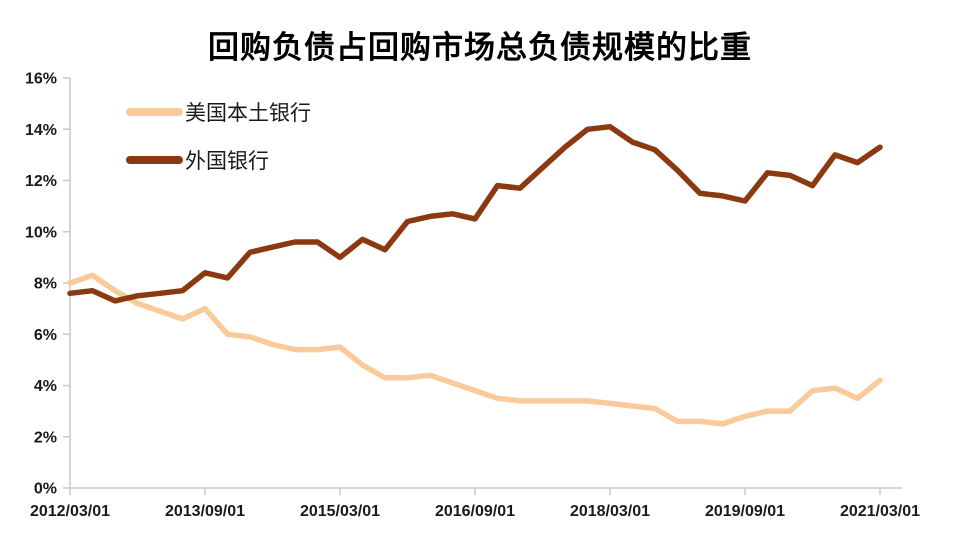 This screenshot has height=549, width=960. Describe the element at coordinates (475, 511) in the screenshot. I see `x-tick-label: 2016/09/01` at that location.